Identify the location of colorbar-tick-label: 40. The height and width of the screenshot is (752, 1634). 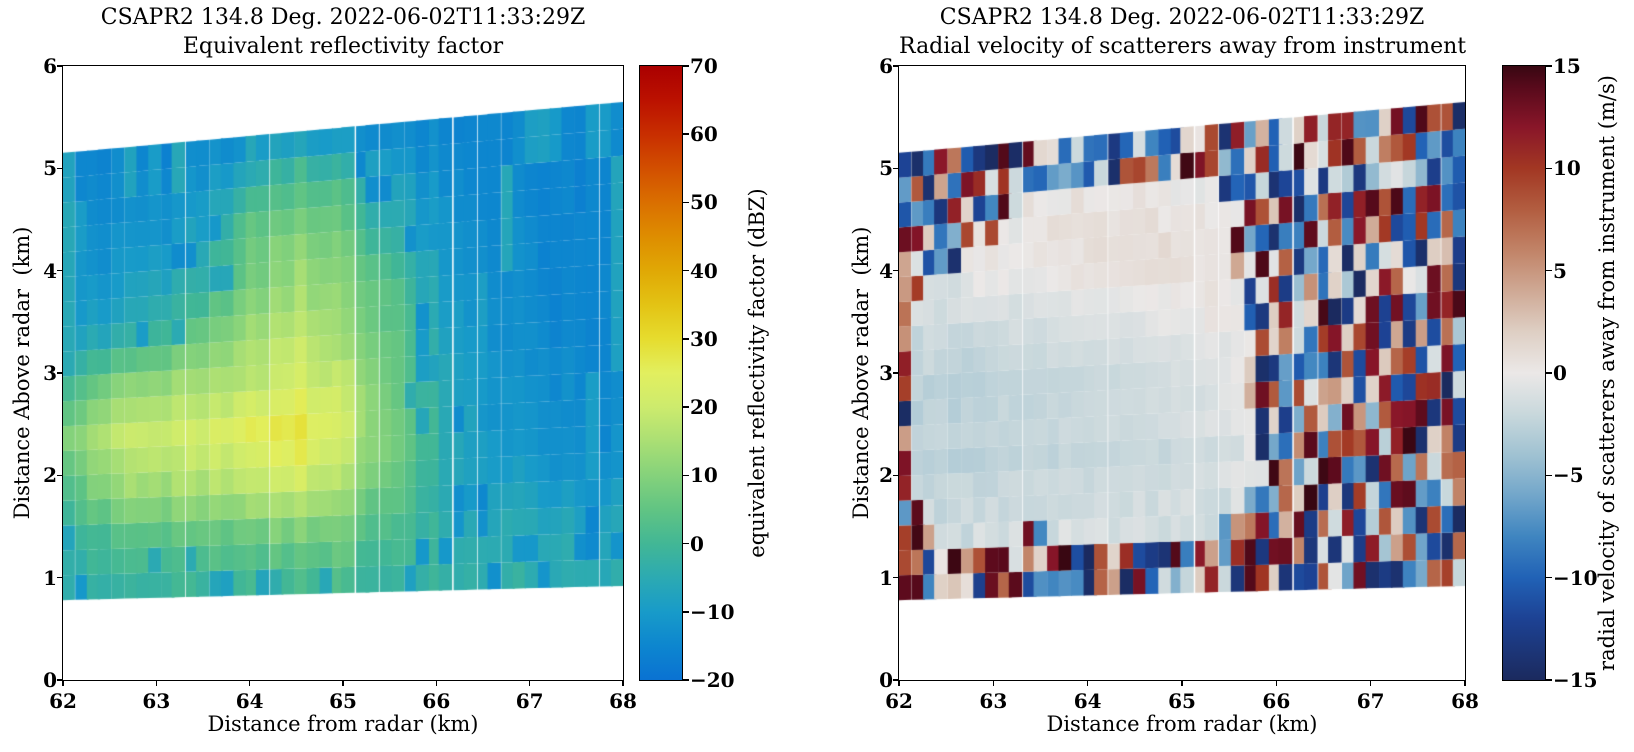
(704, 270).